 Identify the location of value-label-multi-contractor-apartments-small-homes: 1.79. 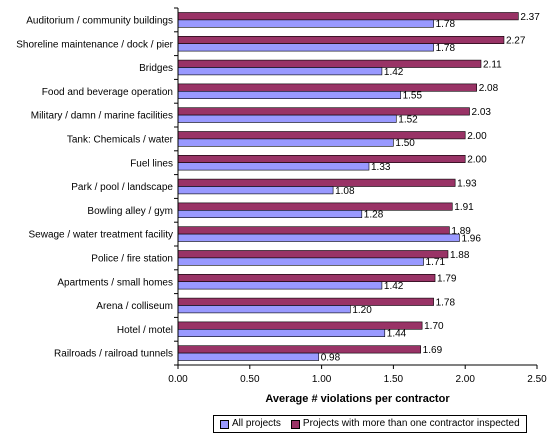
(447, 279).